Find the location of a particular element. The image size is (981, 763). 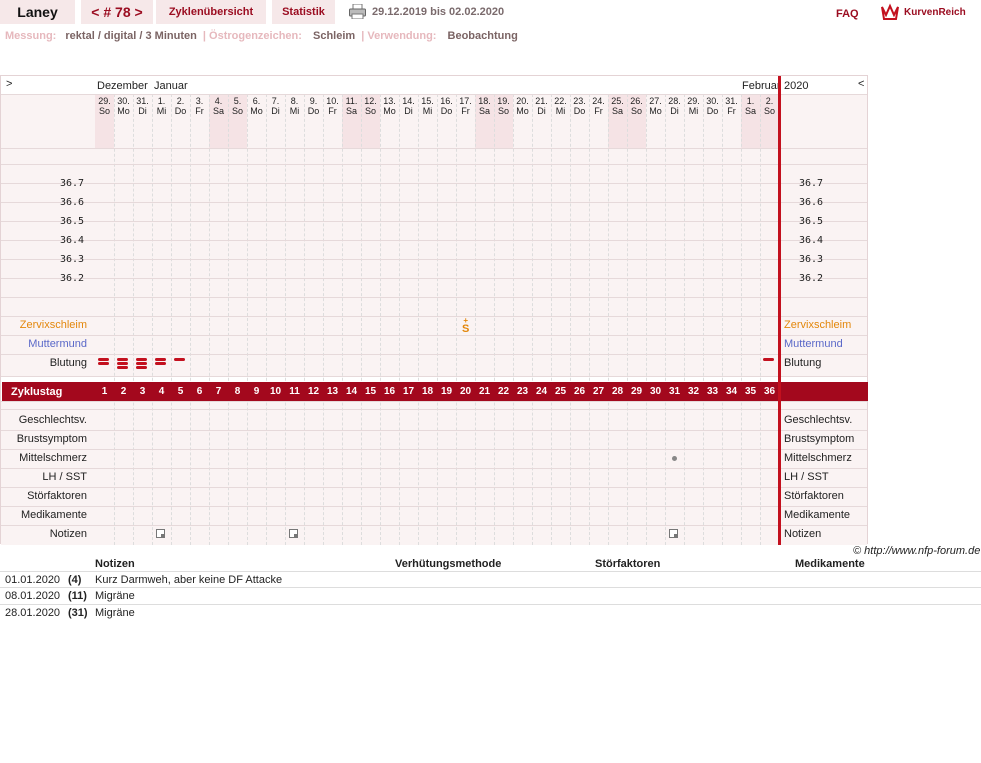

weekday: Mo is located at coordinates (655, 111).